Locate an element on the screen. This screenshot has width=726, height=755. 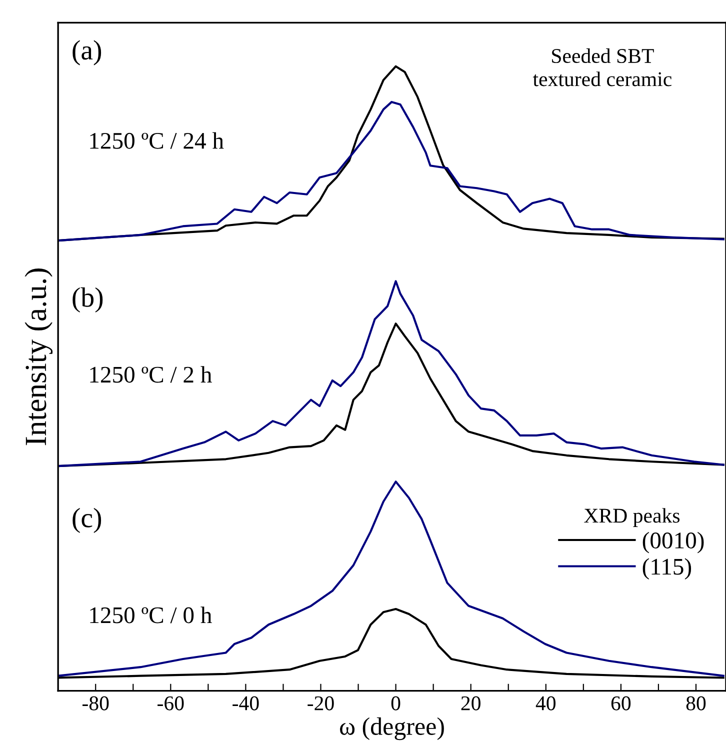
x-tick-label: 20 is located at coordinates (470, 703).